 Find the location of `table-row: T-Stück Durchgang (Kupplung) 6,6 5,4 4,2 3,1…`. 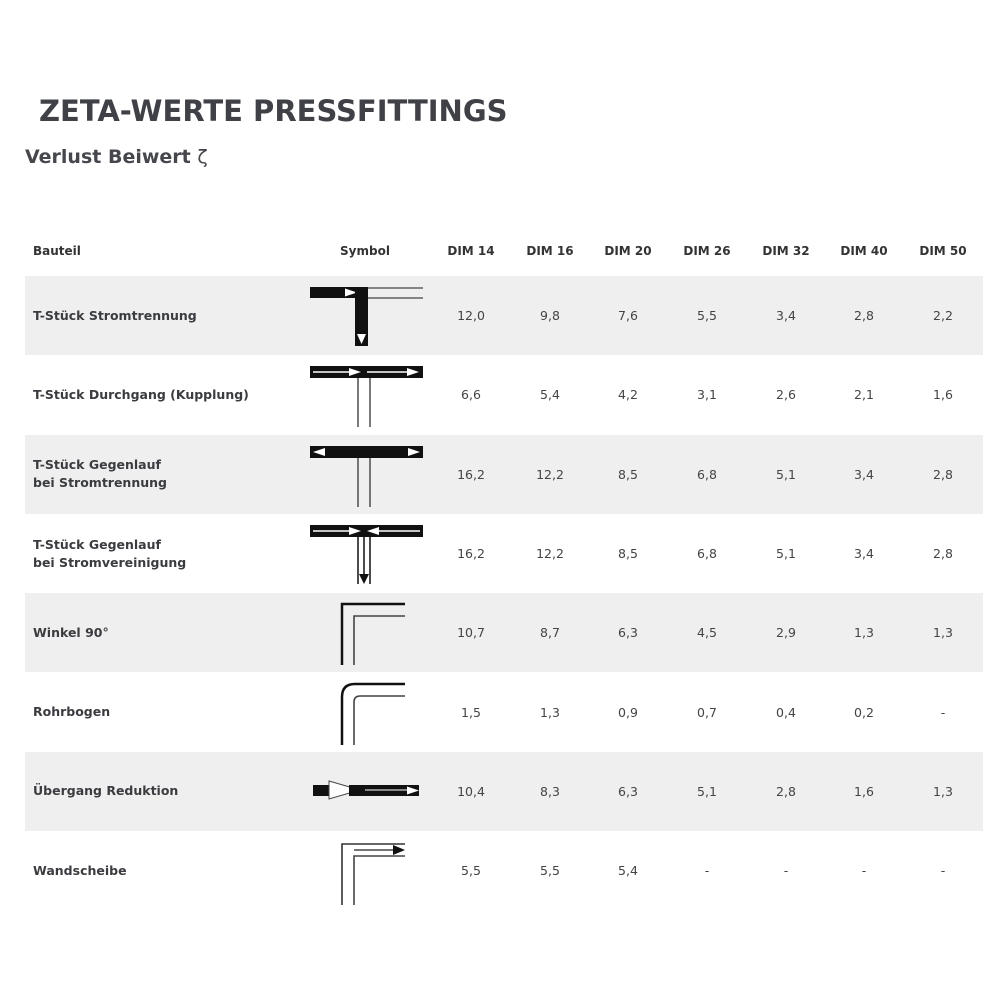

table-row: T-Stück Durchgang (Kupplung) 6,6 5,4 4,2 3,1… is located at coordinates (504, 394).